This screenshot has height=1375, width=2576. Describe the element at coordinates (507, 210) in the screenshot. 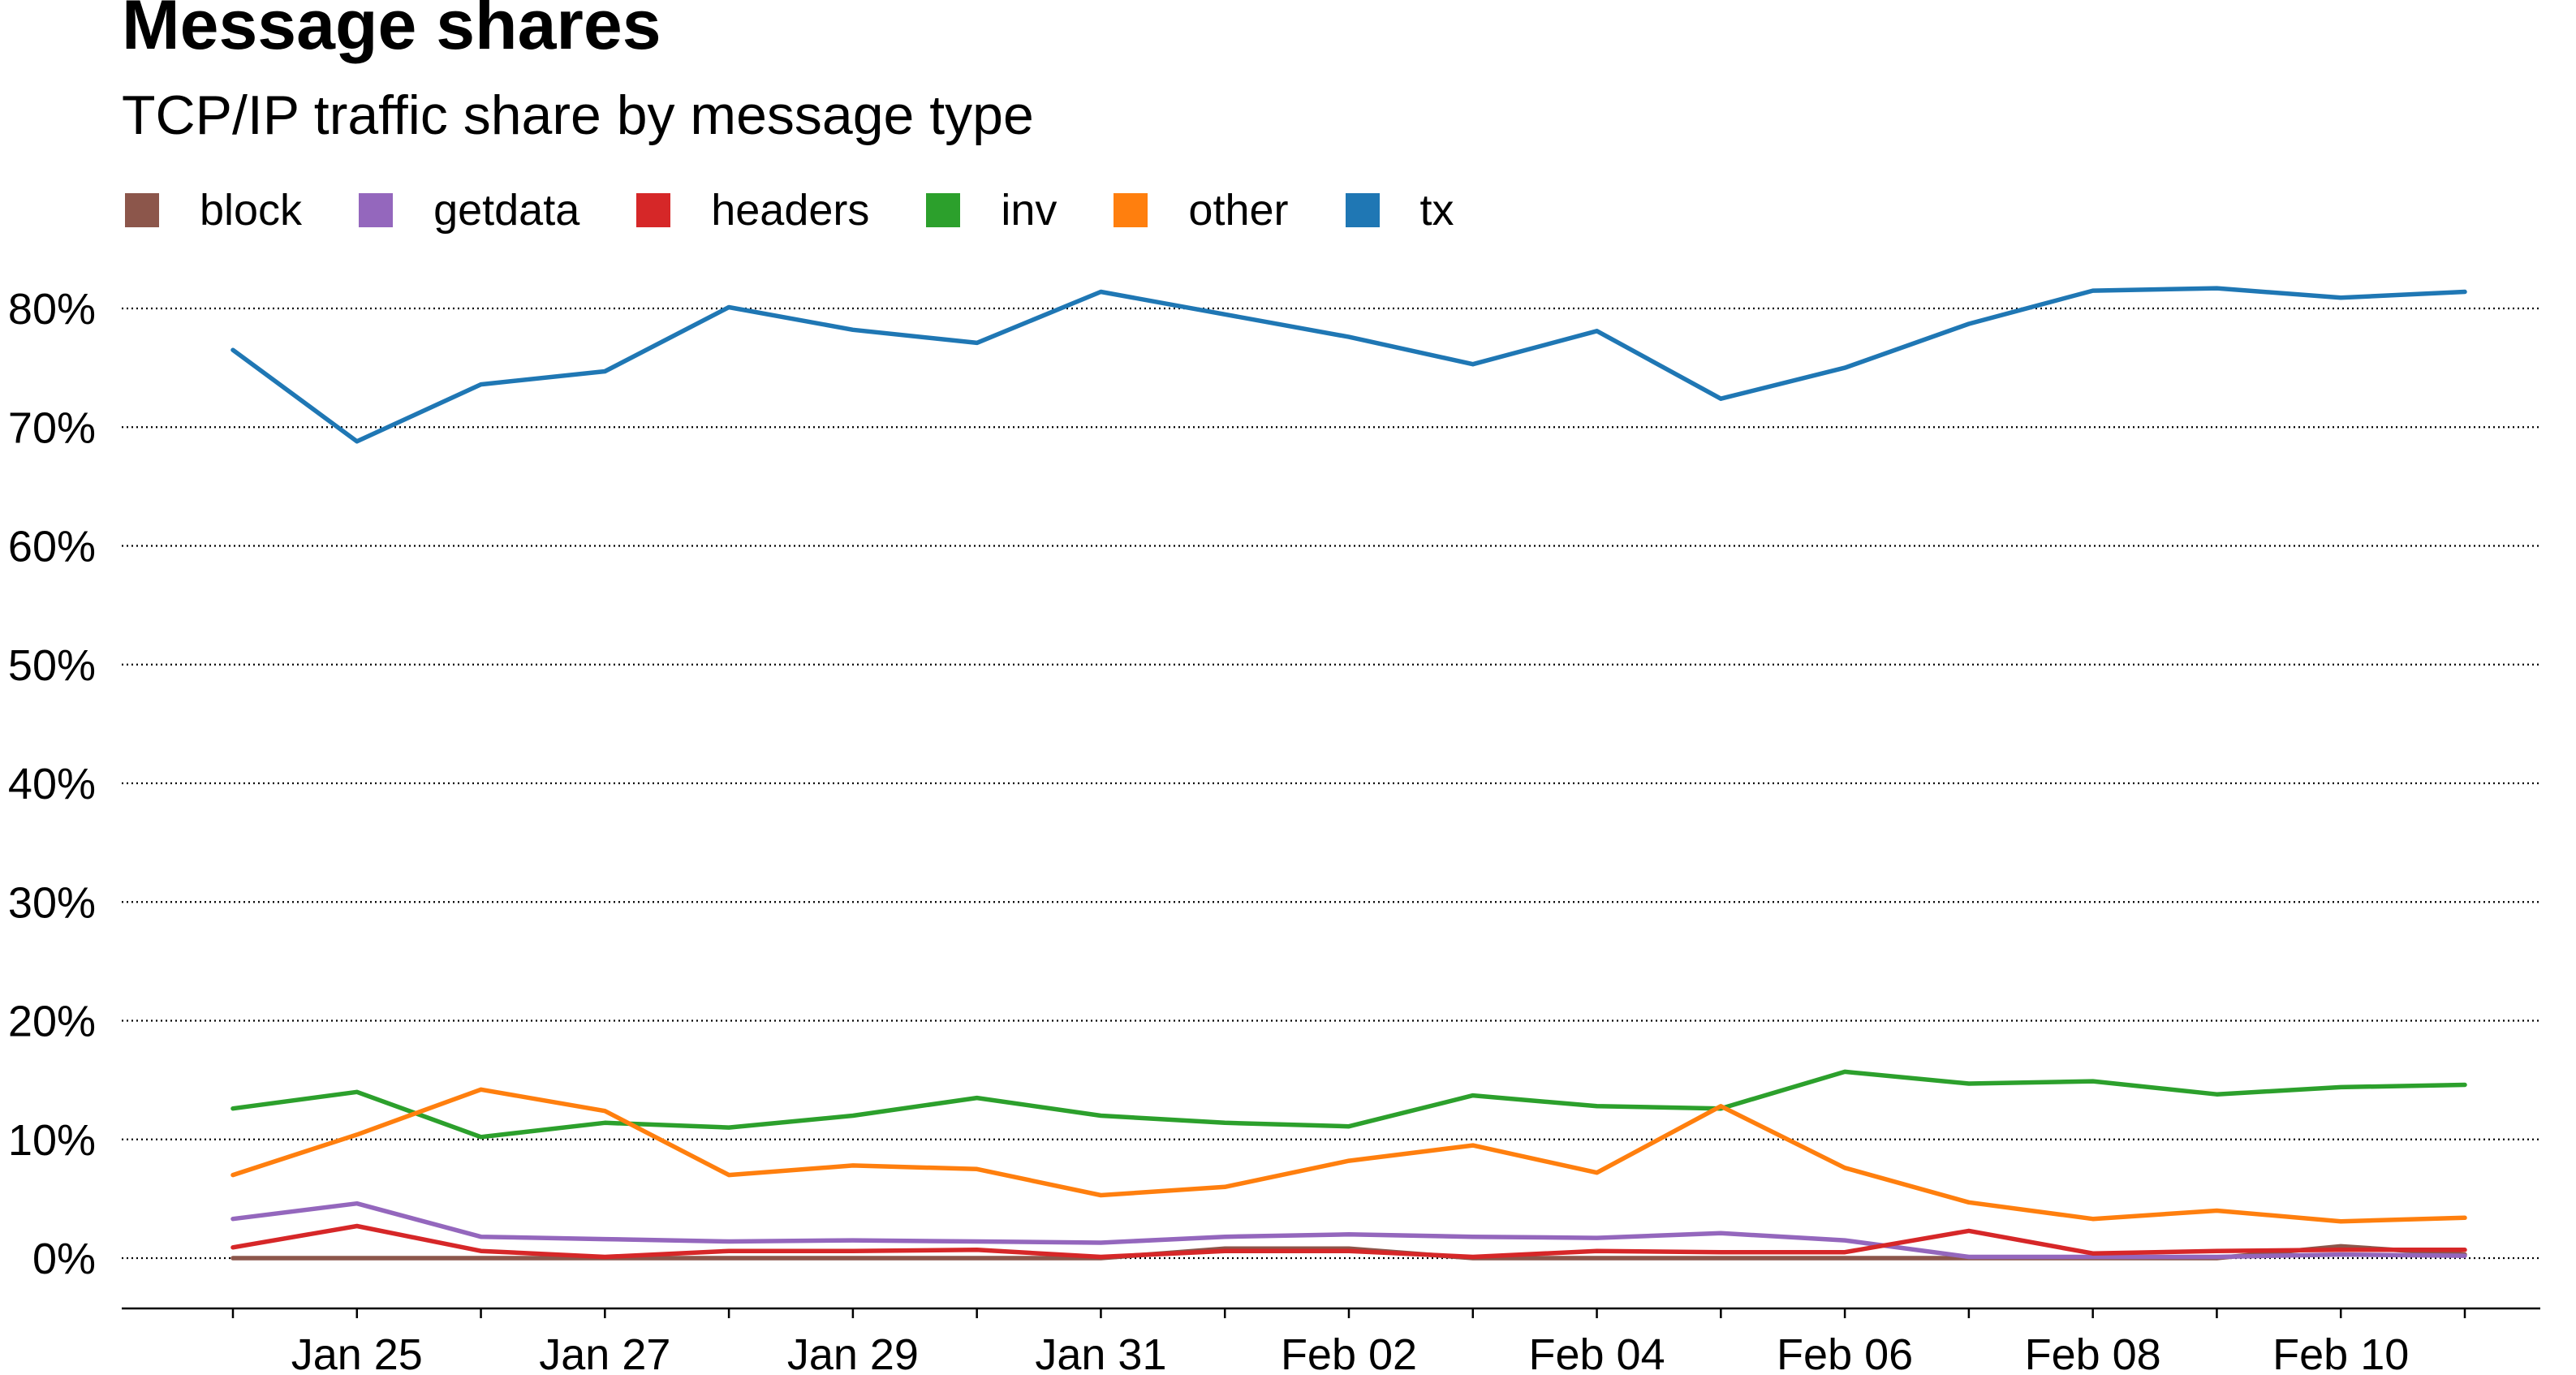

I see `legend-label-getdata: getdata` at that location.